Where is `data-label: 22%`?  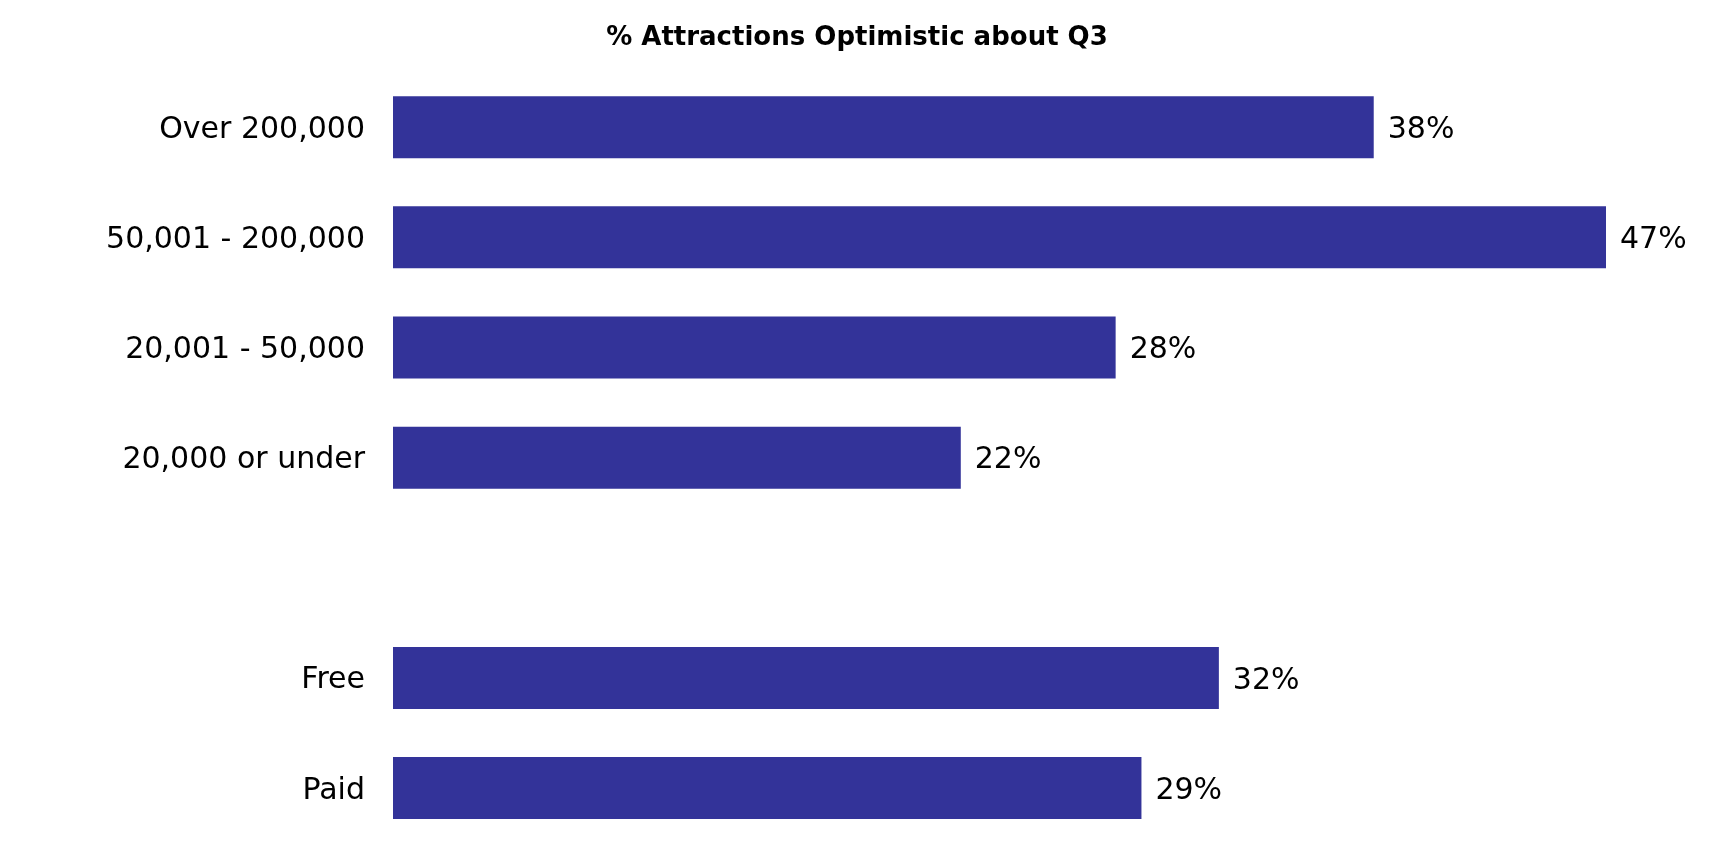 data-label: 22% is located at coordinates (1008, 458).